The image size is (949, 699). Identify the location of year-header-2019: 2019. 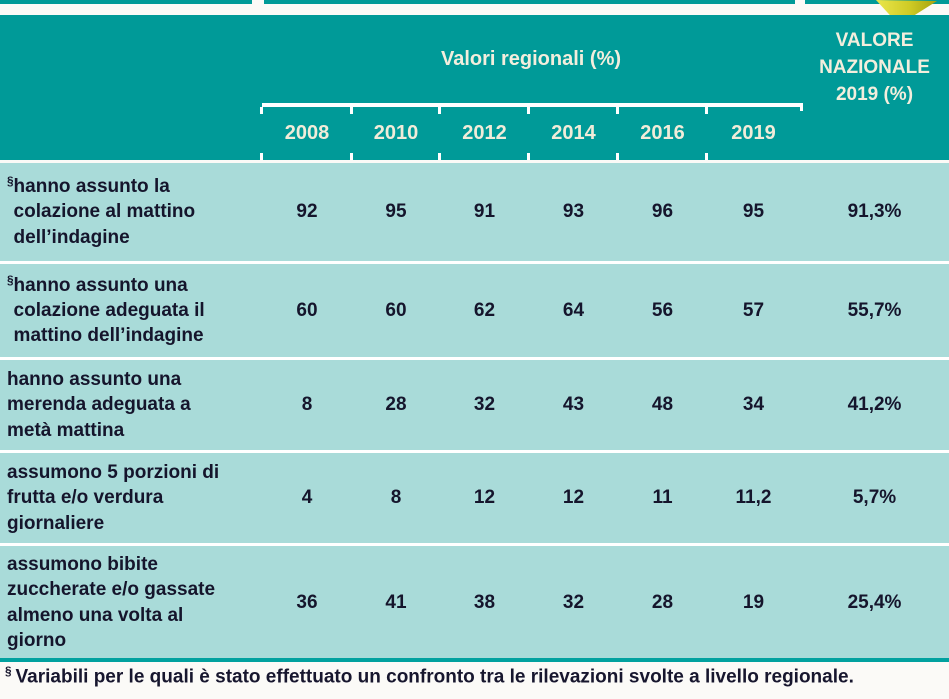
(752, 133).